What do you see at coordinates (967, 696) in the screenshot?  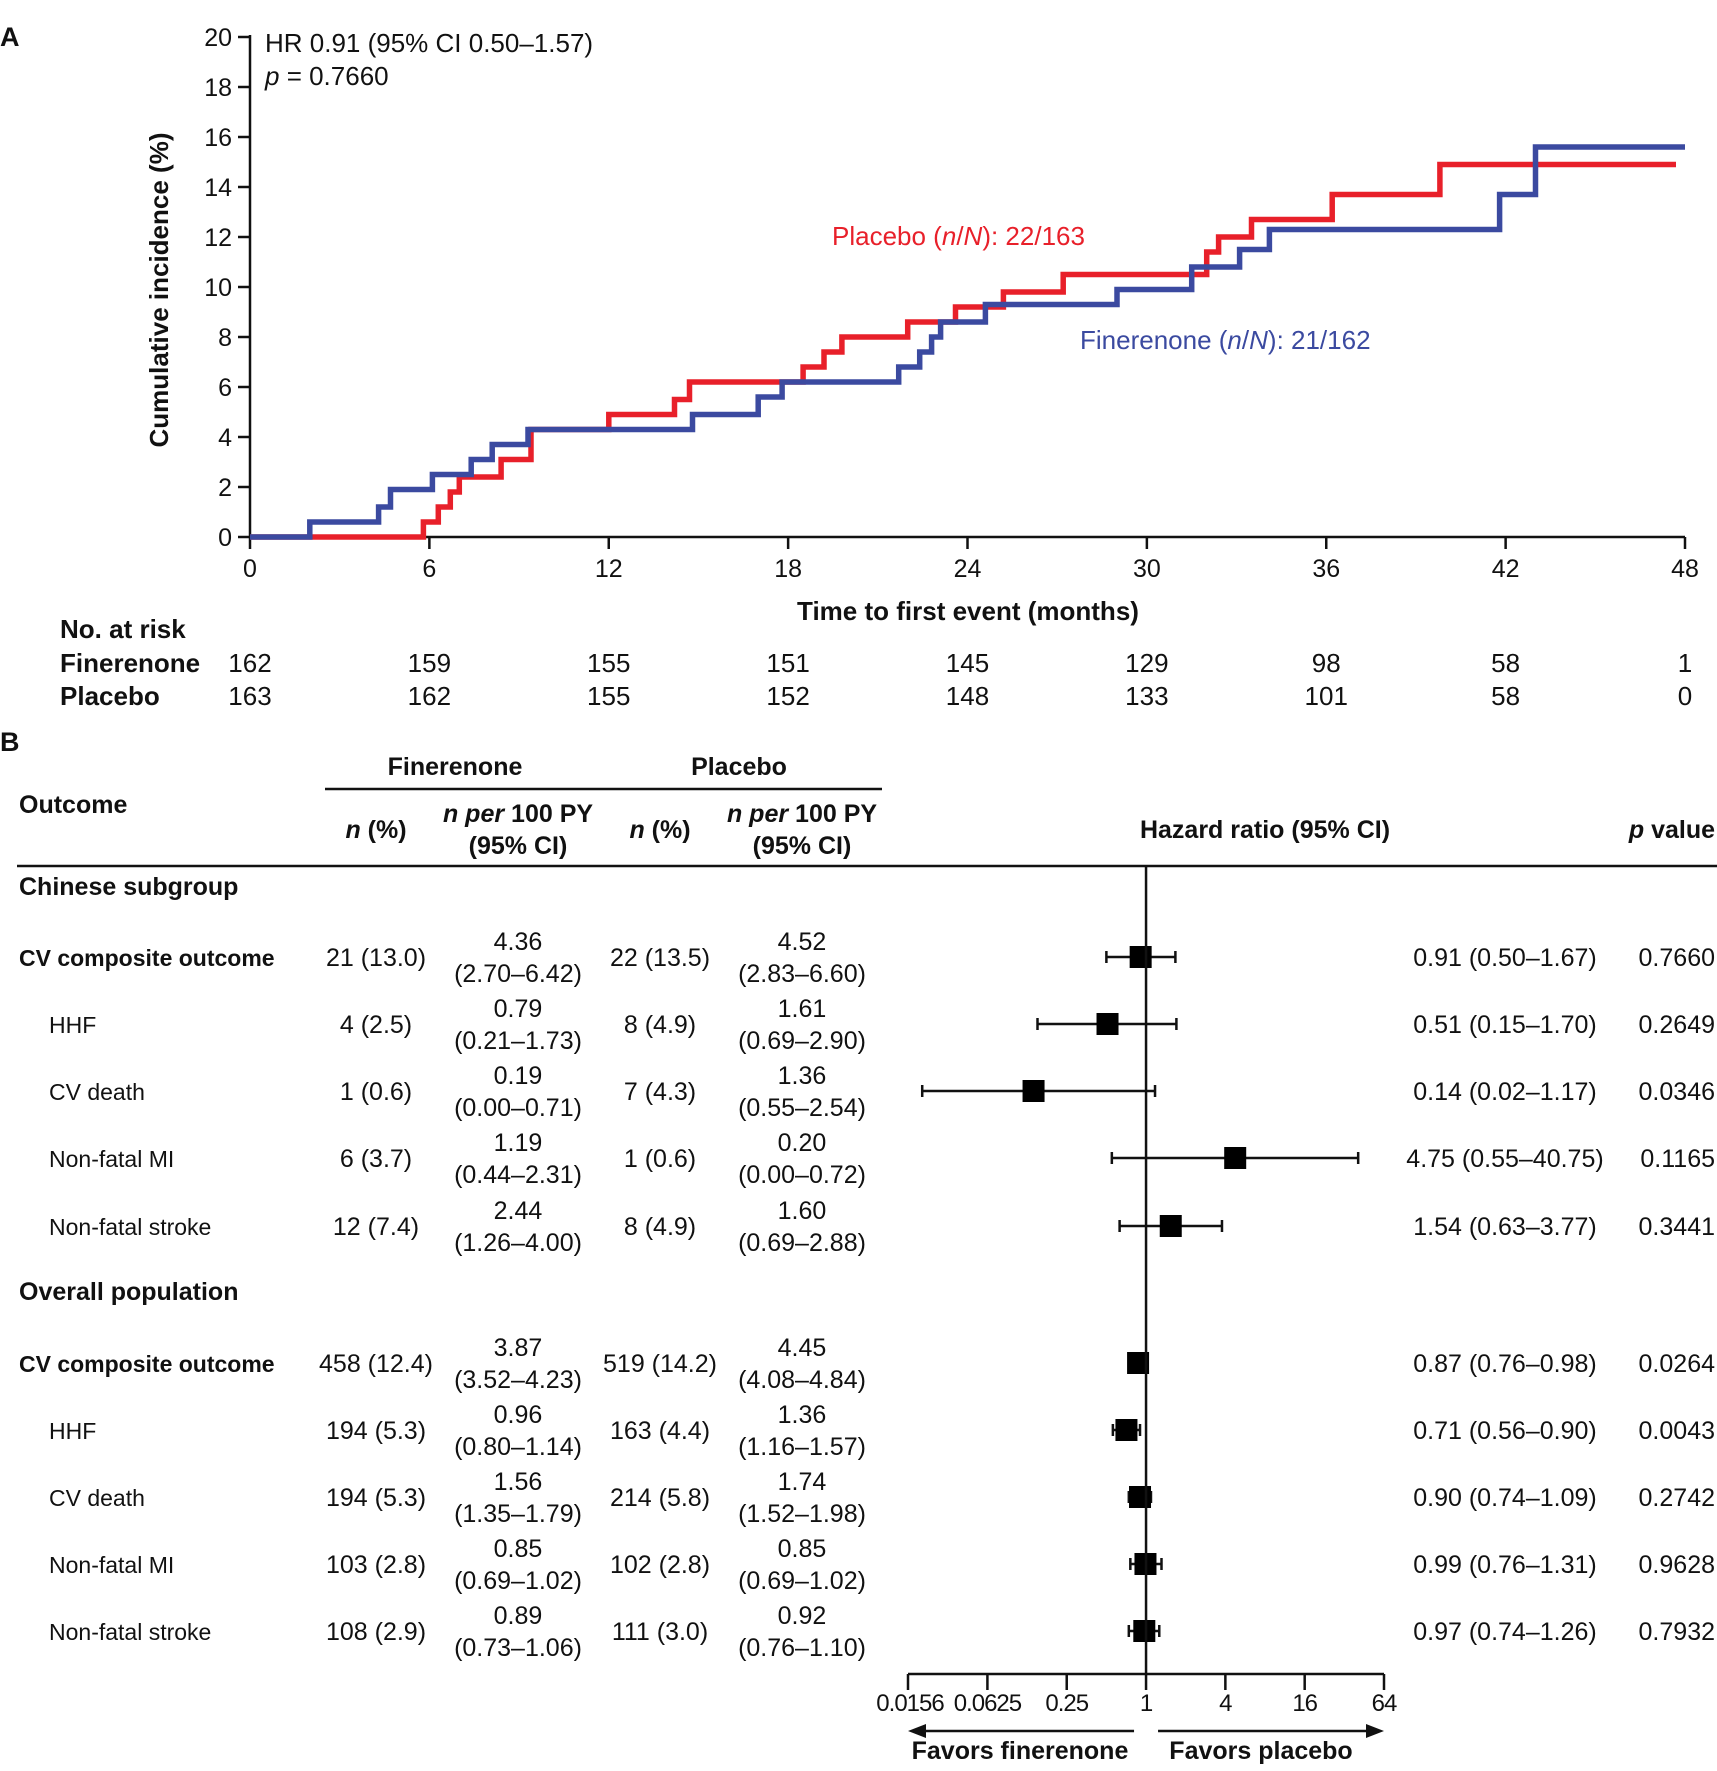 I see `risk-value: 148` at bounding box center [967, 696].